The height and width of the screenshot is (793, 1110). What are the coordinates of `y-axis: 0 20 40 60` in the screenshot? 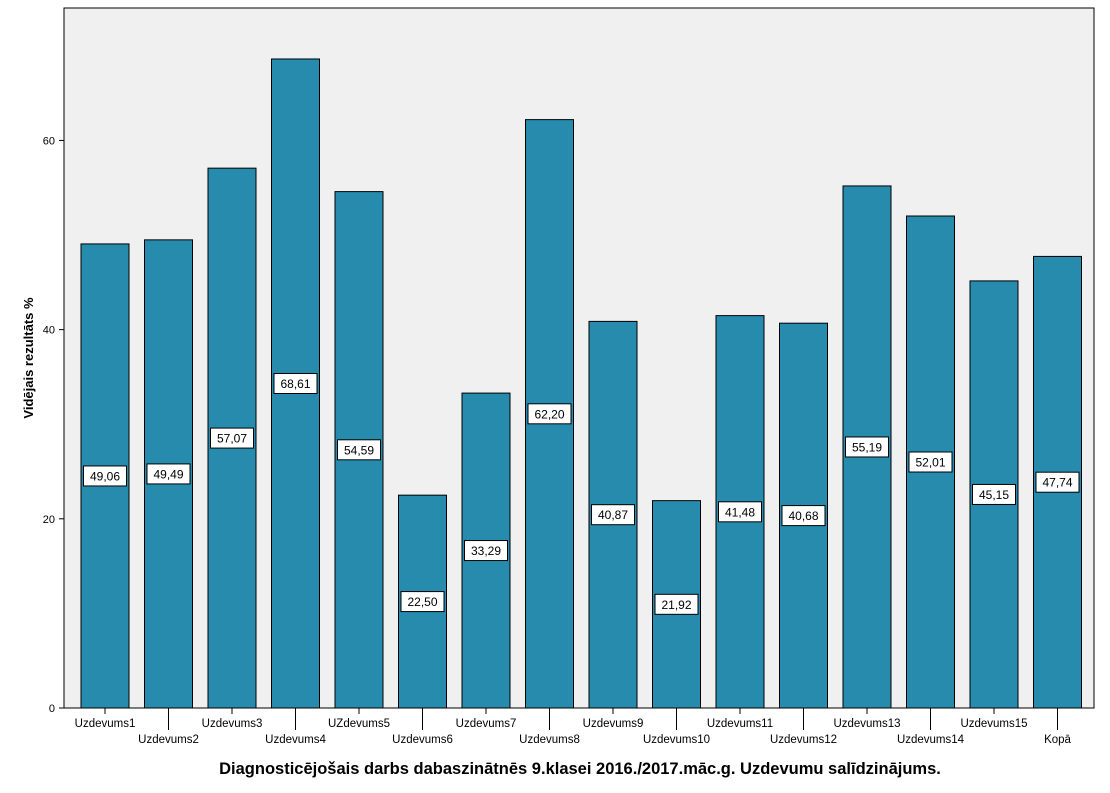 It's located at (53, 425).